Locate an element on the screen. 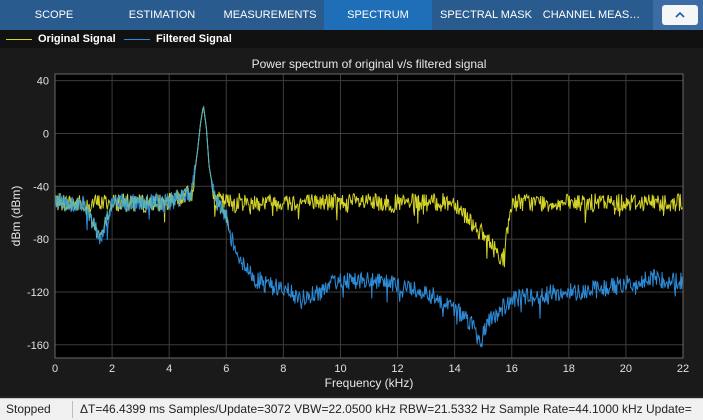  series-overlap-region is located at coordinates (142, 172).